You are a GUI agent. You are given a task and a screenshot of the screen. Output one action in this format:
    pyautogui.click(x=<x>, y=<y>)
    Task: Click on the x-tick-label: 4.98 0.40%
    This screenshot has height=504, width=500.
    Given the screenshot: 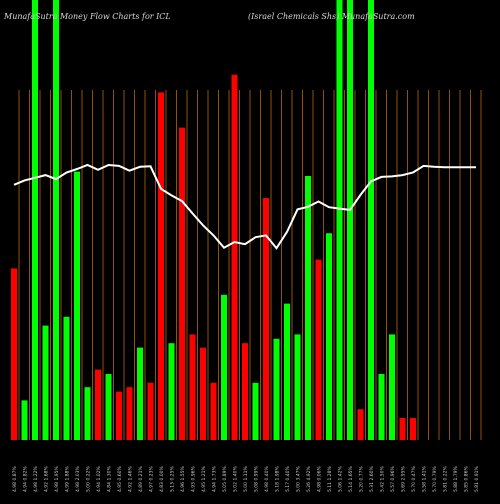 What is the action you would take?
    pyautogui.click(x=267, y=479)
    